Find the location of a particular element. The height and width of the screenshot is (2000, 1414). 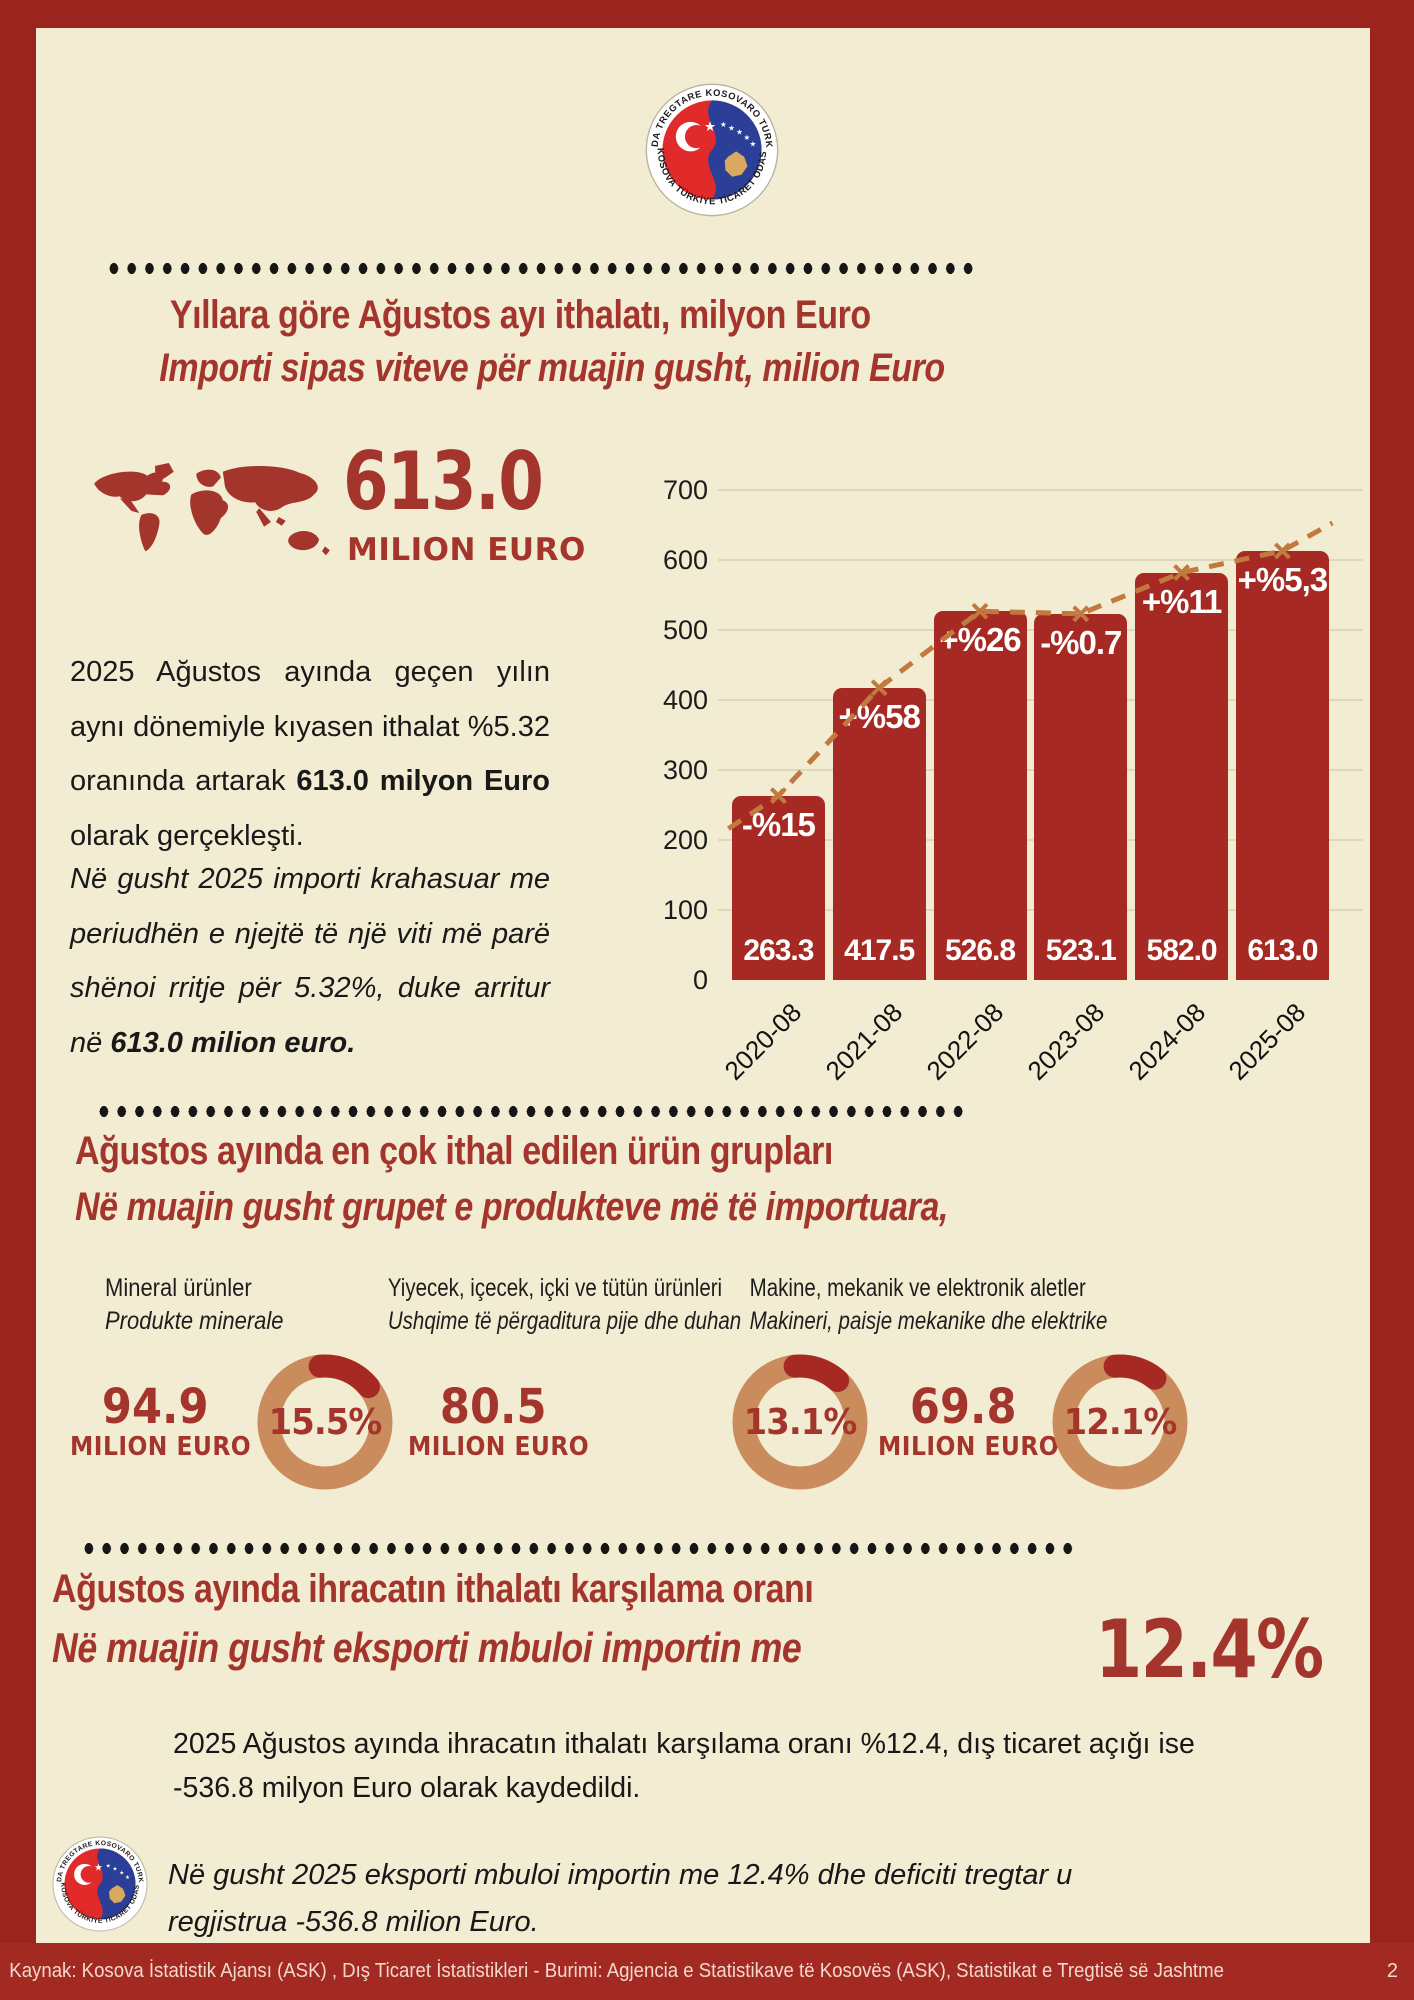

kosovo-map-icon is located at coordinates (736, 164).